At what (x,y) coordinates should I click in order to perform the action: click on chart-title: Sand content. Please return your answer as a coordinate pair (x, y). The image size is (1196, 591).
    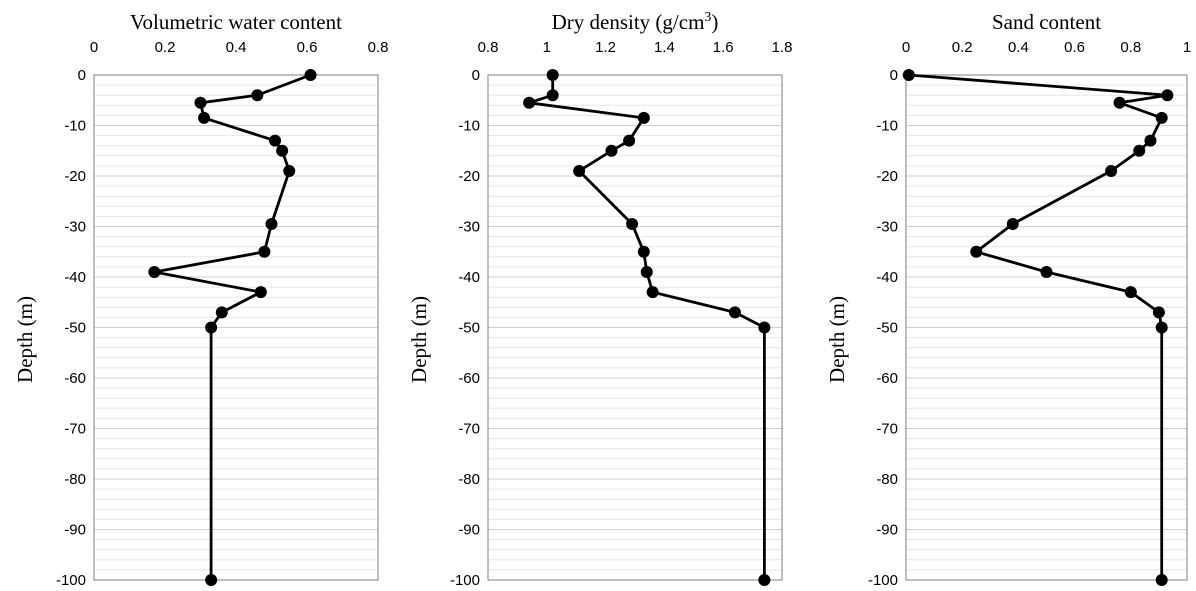
    Looking at the image, I should click on (1046, 22).